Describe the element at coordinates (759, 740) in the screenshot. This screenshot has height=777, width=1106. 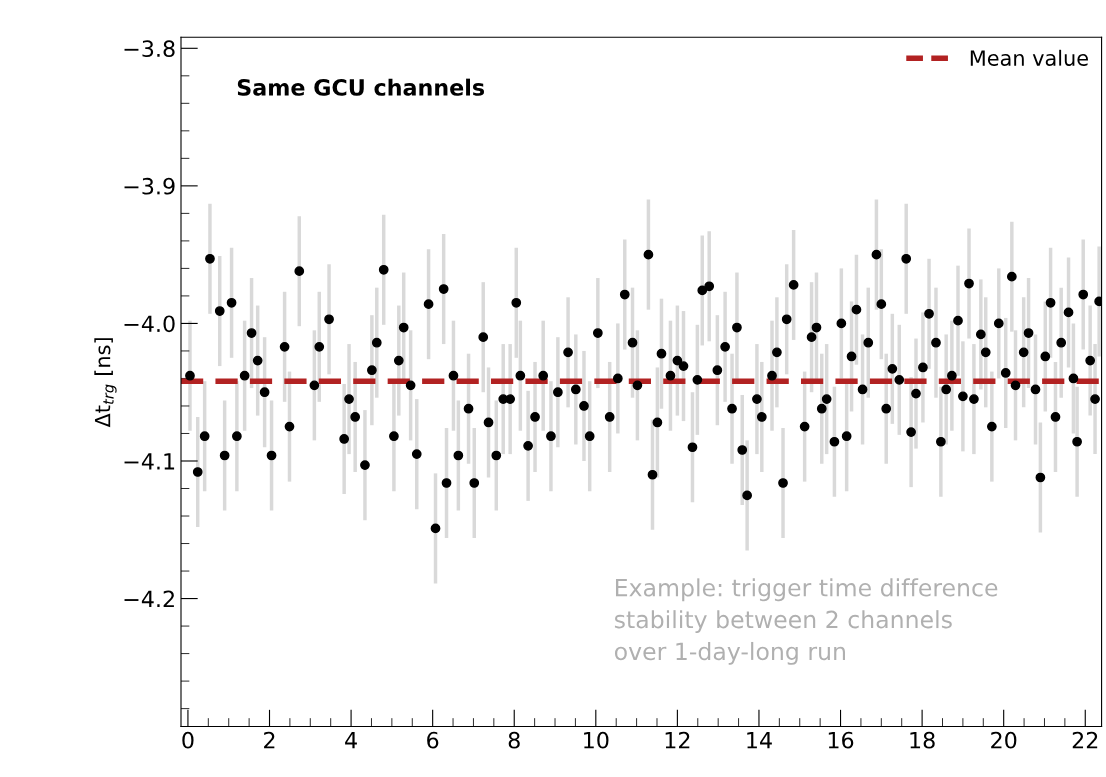
I see `x-tick-label: 14` at that location.